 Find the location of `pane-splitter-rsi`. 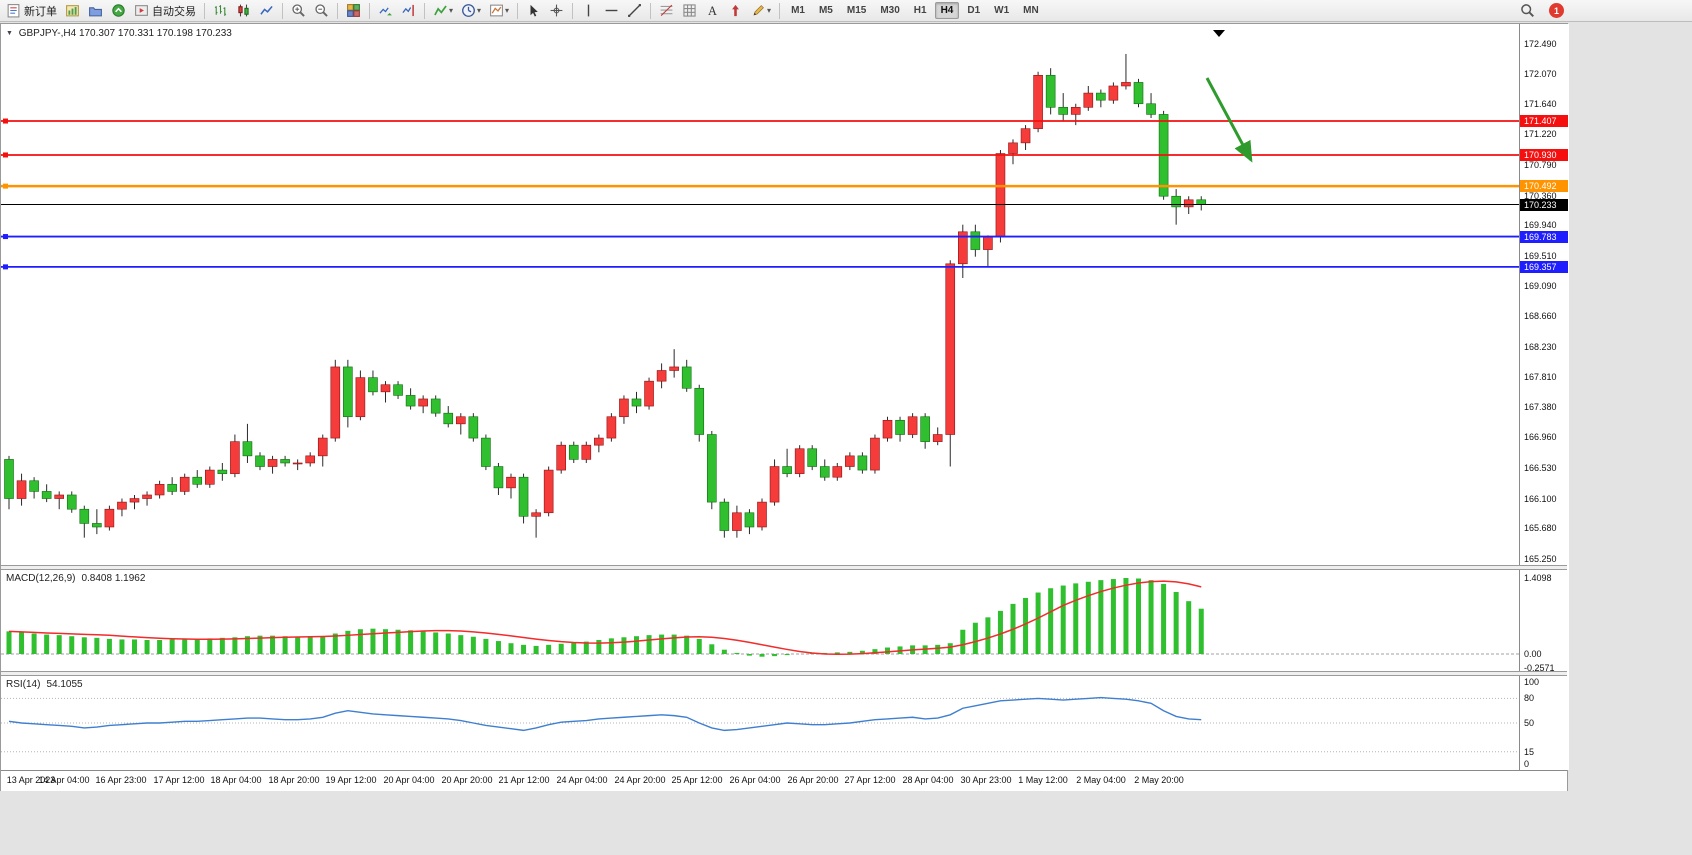

pane-splitter-rsi is located at coordinates (784, 673).